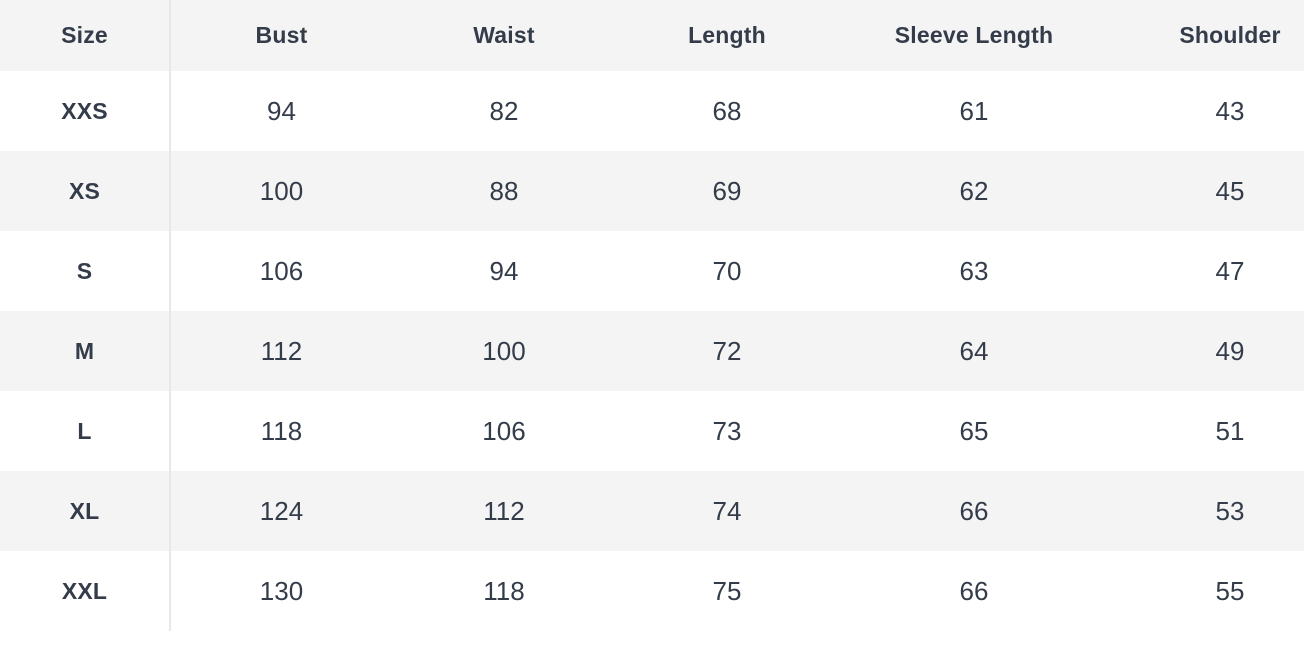 The width and height of the screenshot is (1304, 646). What do you see at coordinates (1230, 110) in the screenshot?
I see `shoulder-value: 43` at bounding box center [1230, 110].